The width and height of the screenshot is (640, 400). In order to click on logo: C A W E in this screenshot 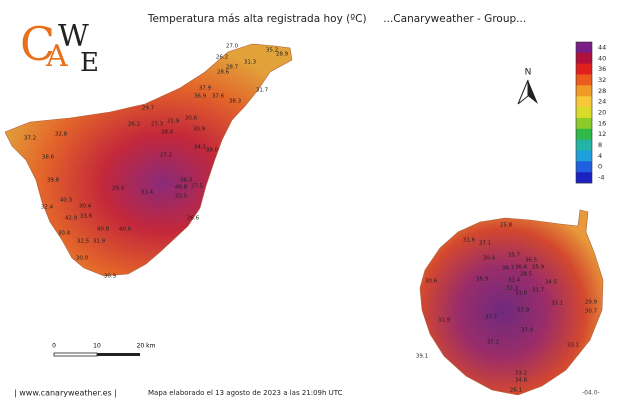, I will do `click(59, 47)`.